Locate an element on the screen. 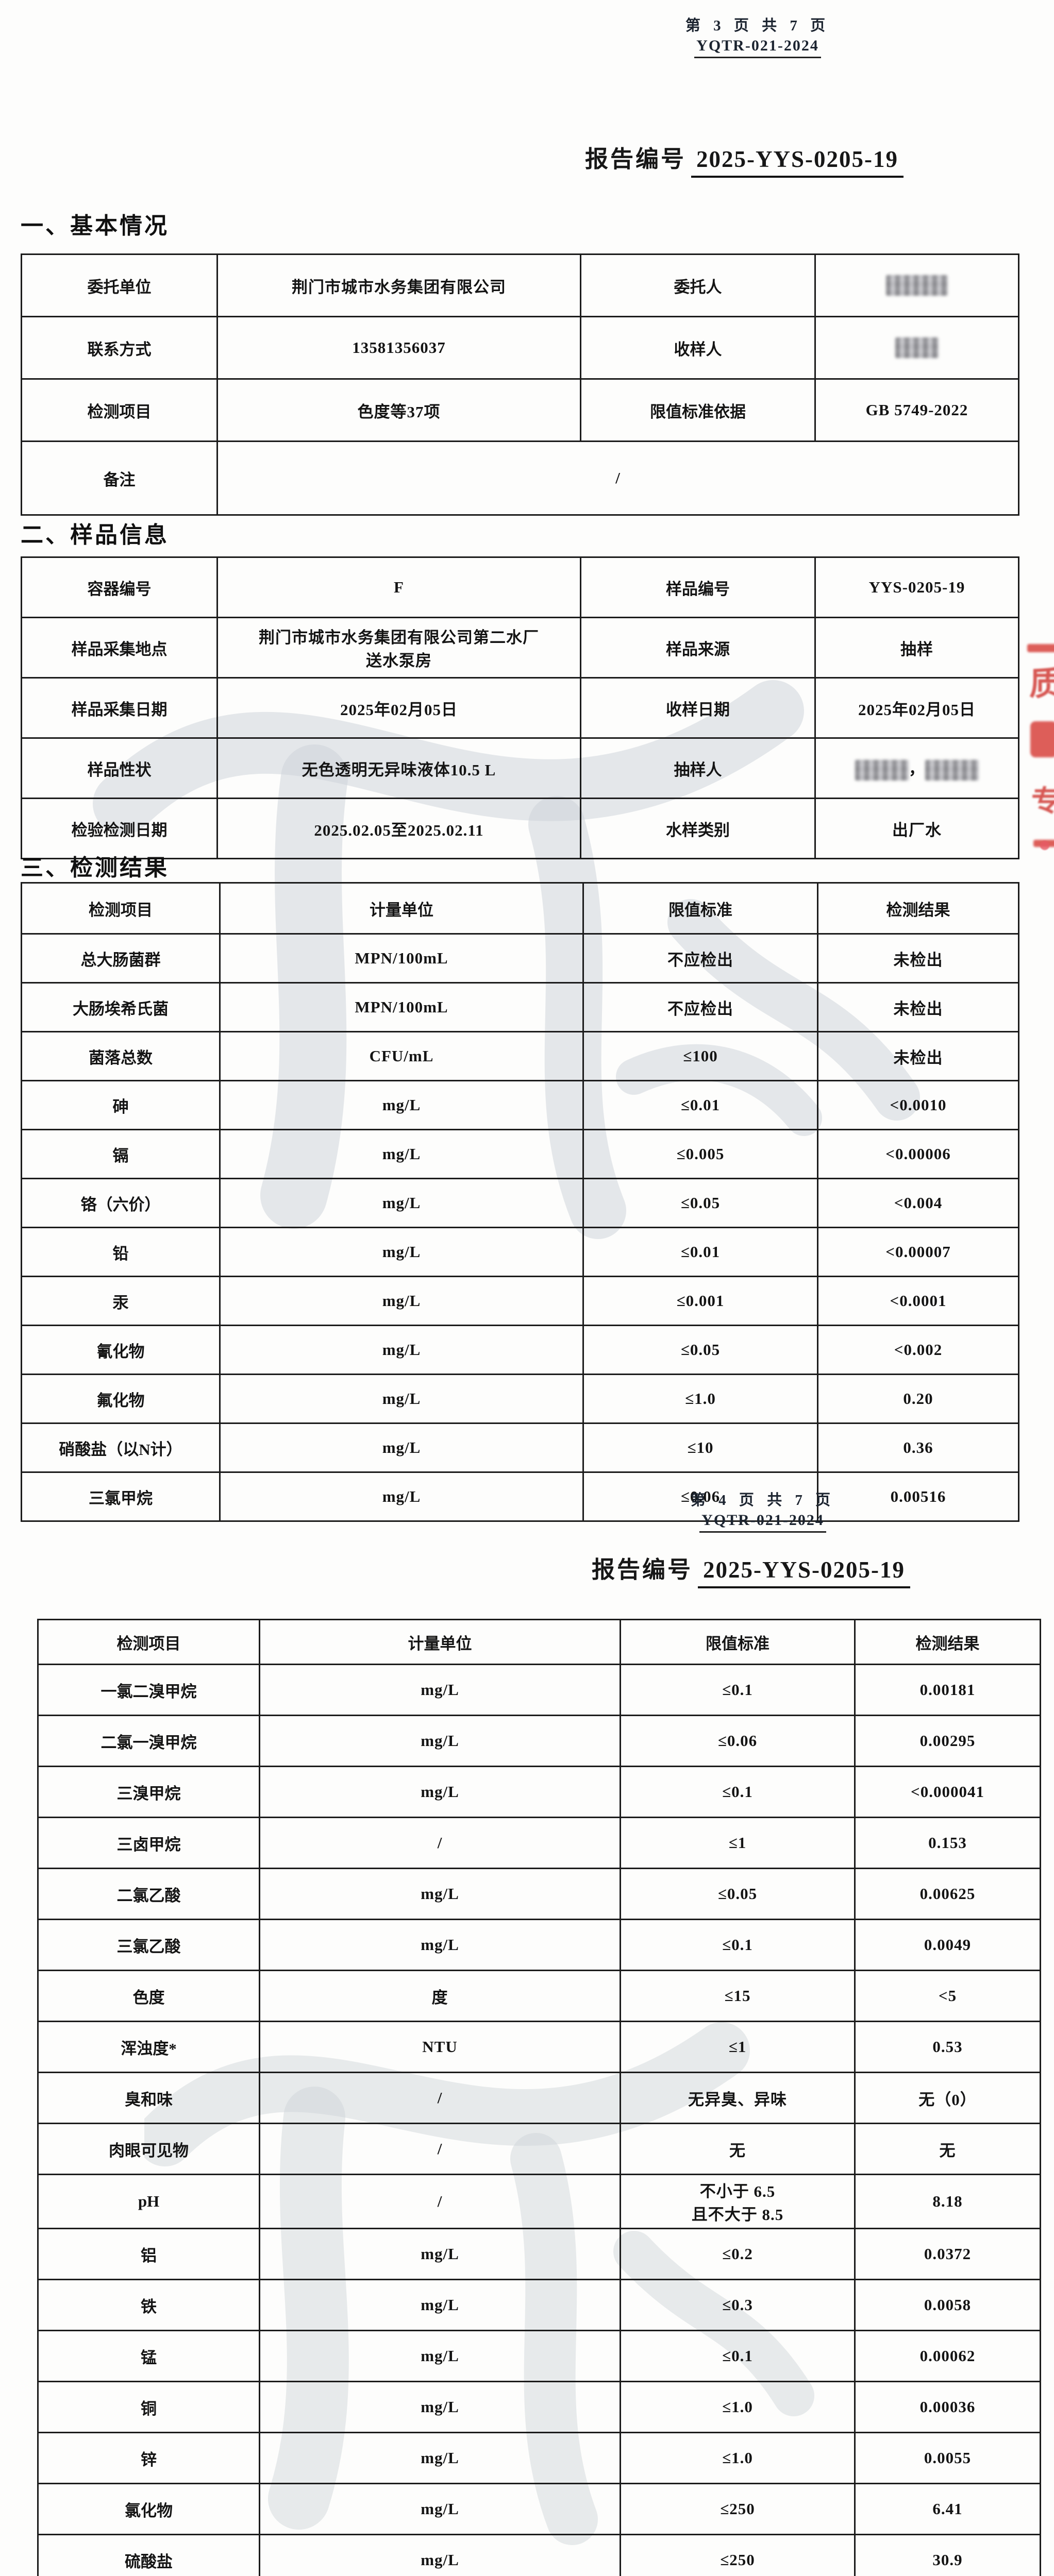 The width and height of the screenshot is (1054, 2576). result-row: 三氯甲烷 mg/L ≤0.06 0.00516 is located at coordinates (520, 1496).